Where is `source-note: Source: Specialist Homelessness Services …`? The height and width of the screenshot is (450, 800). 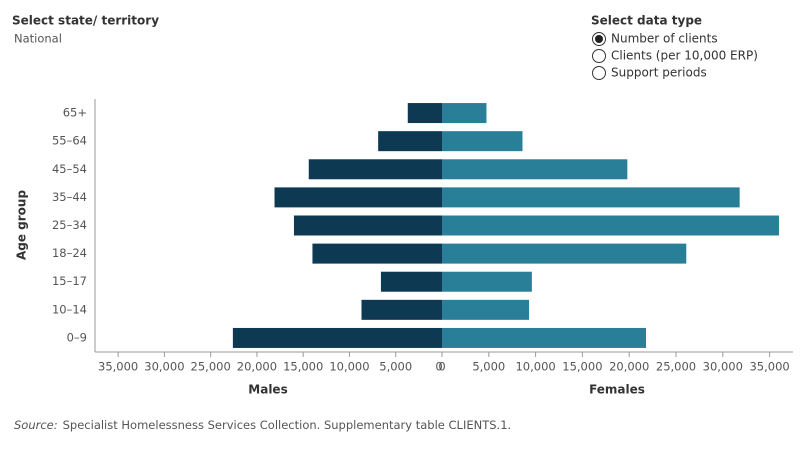 source-note: Source: Specialist Homelessness Services … is located at coordinates (262, 425).